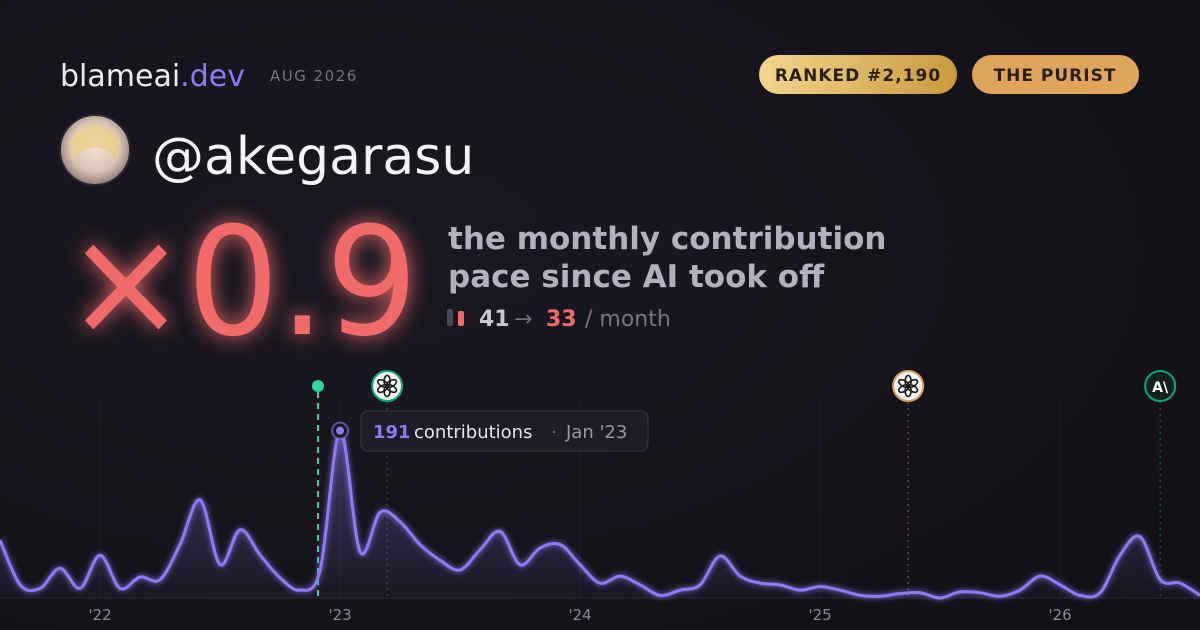 The width and height of the screenshot is (1200, 630). I want to click on persona-badge: THE PURIST, so click(1055, 76).